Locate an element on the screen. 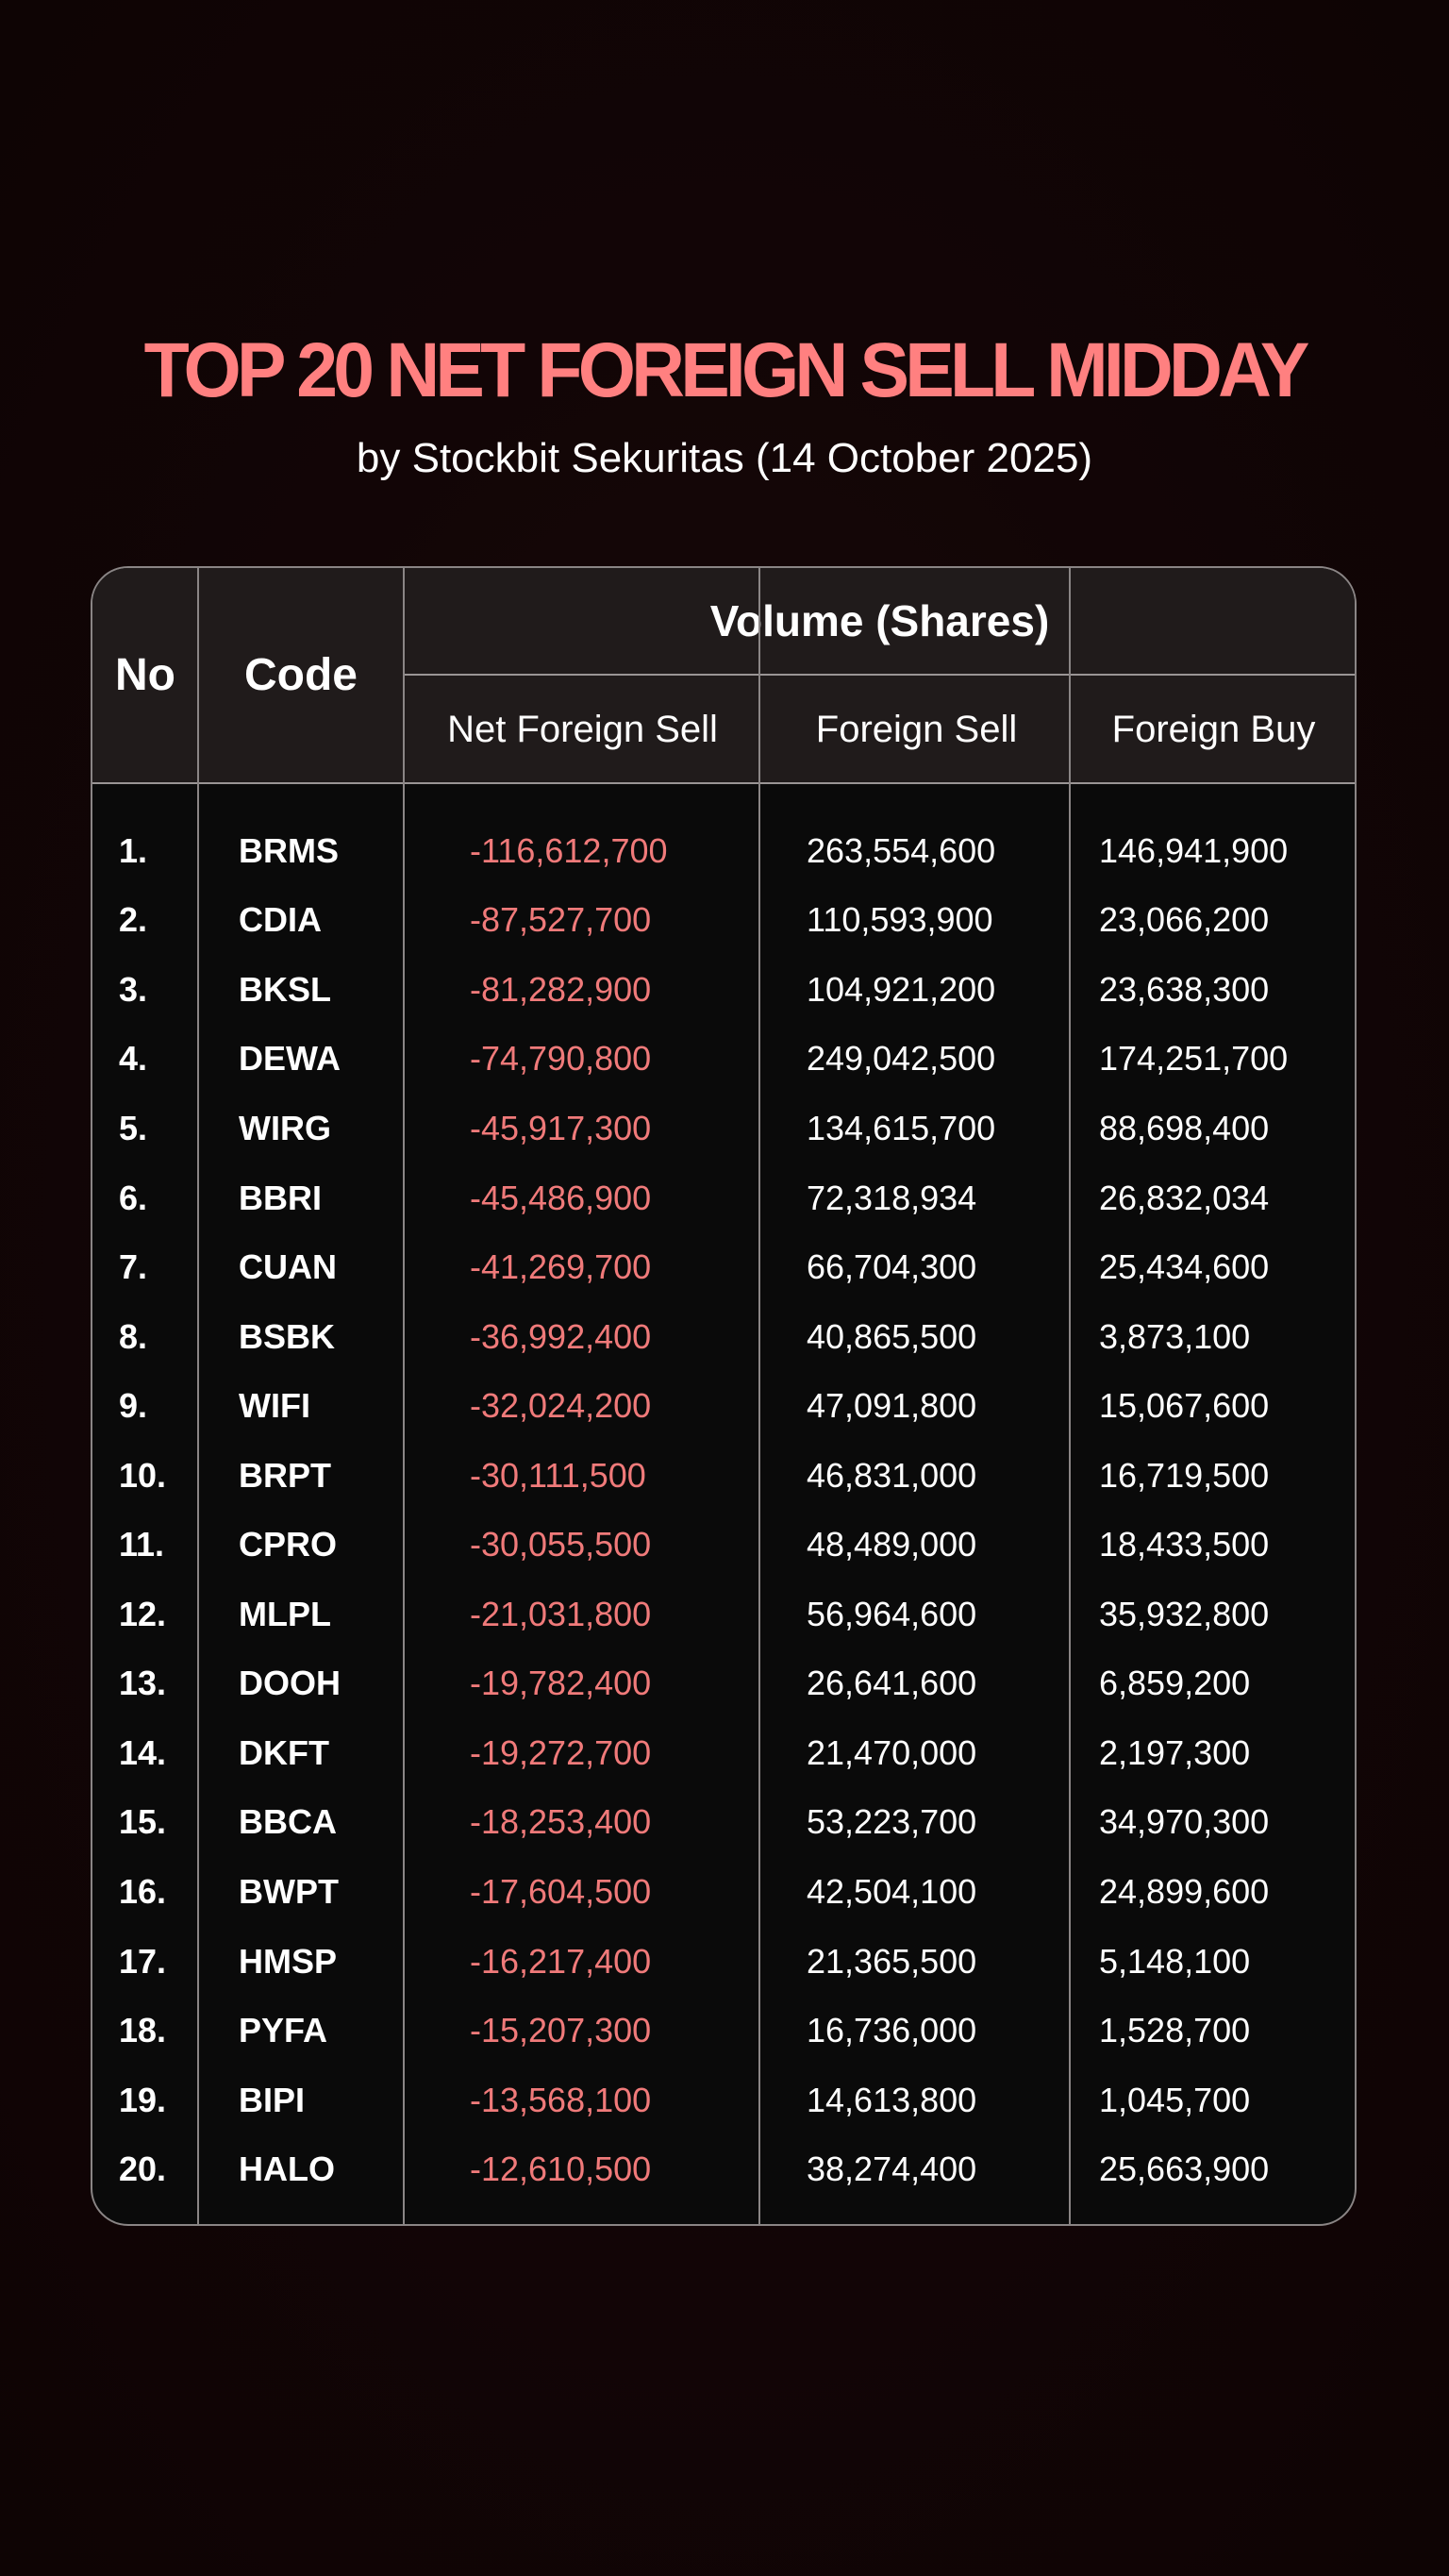  net-foreign-sell-value: -36,992,400 is located at coordinates (561, 1336).